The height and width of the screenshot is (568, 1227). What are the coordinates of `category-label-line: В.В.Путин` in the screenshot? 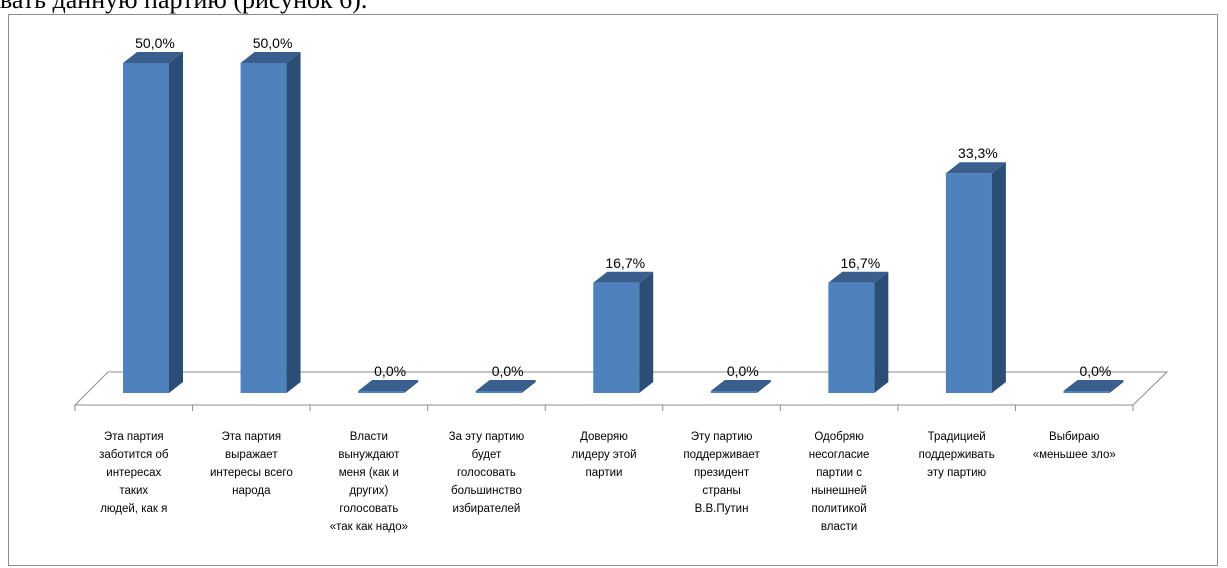 It's located at (721, 509).